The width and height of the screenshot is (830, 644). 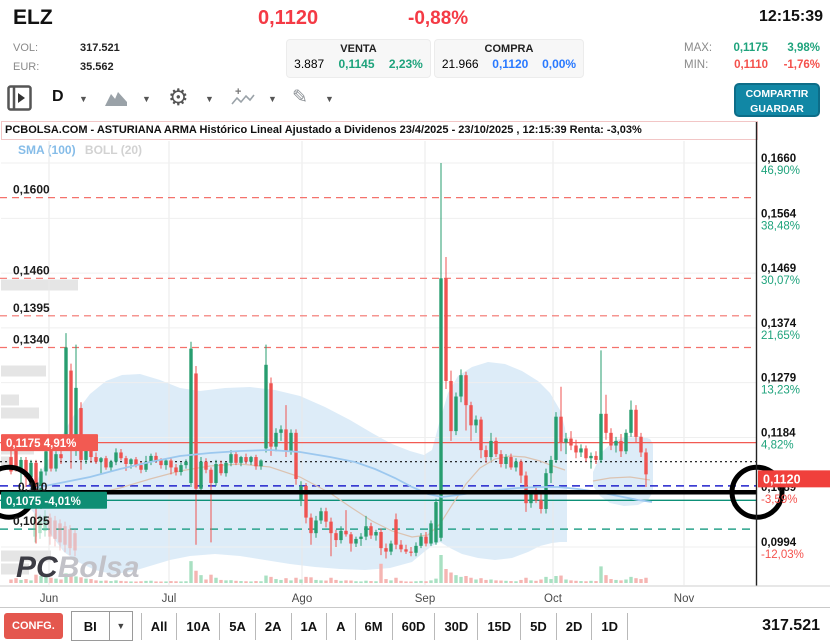 What do you see at coordinates (209, 99) in the screenshot?
I see `settings-chevron-icon: ▼` at bounding box center [209, 99].